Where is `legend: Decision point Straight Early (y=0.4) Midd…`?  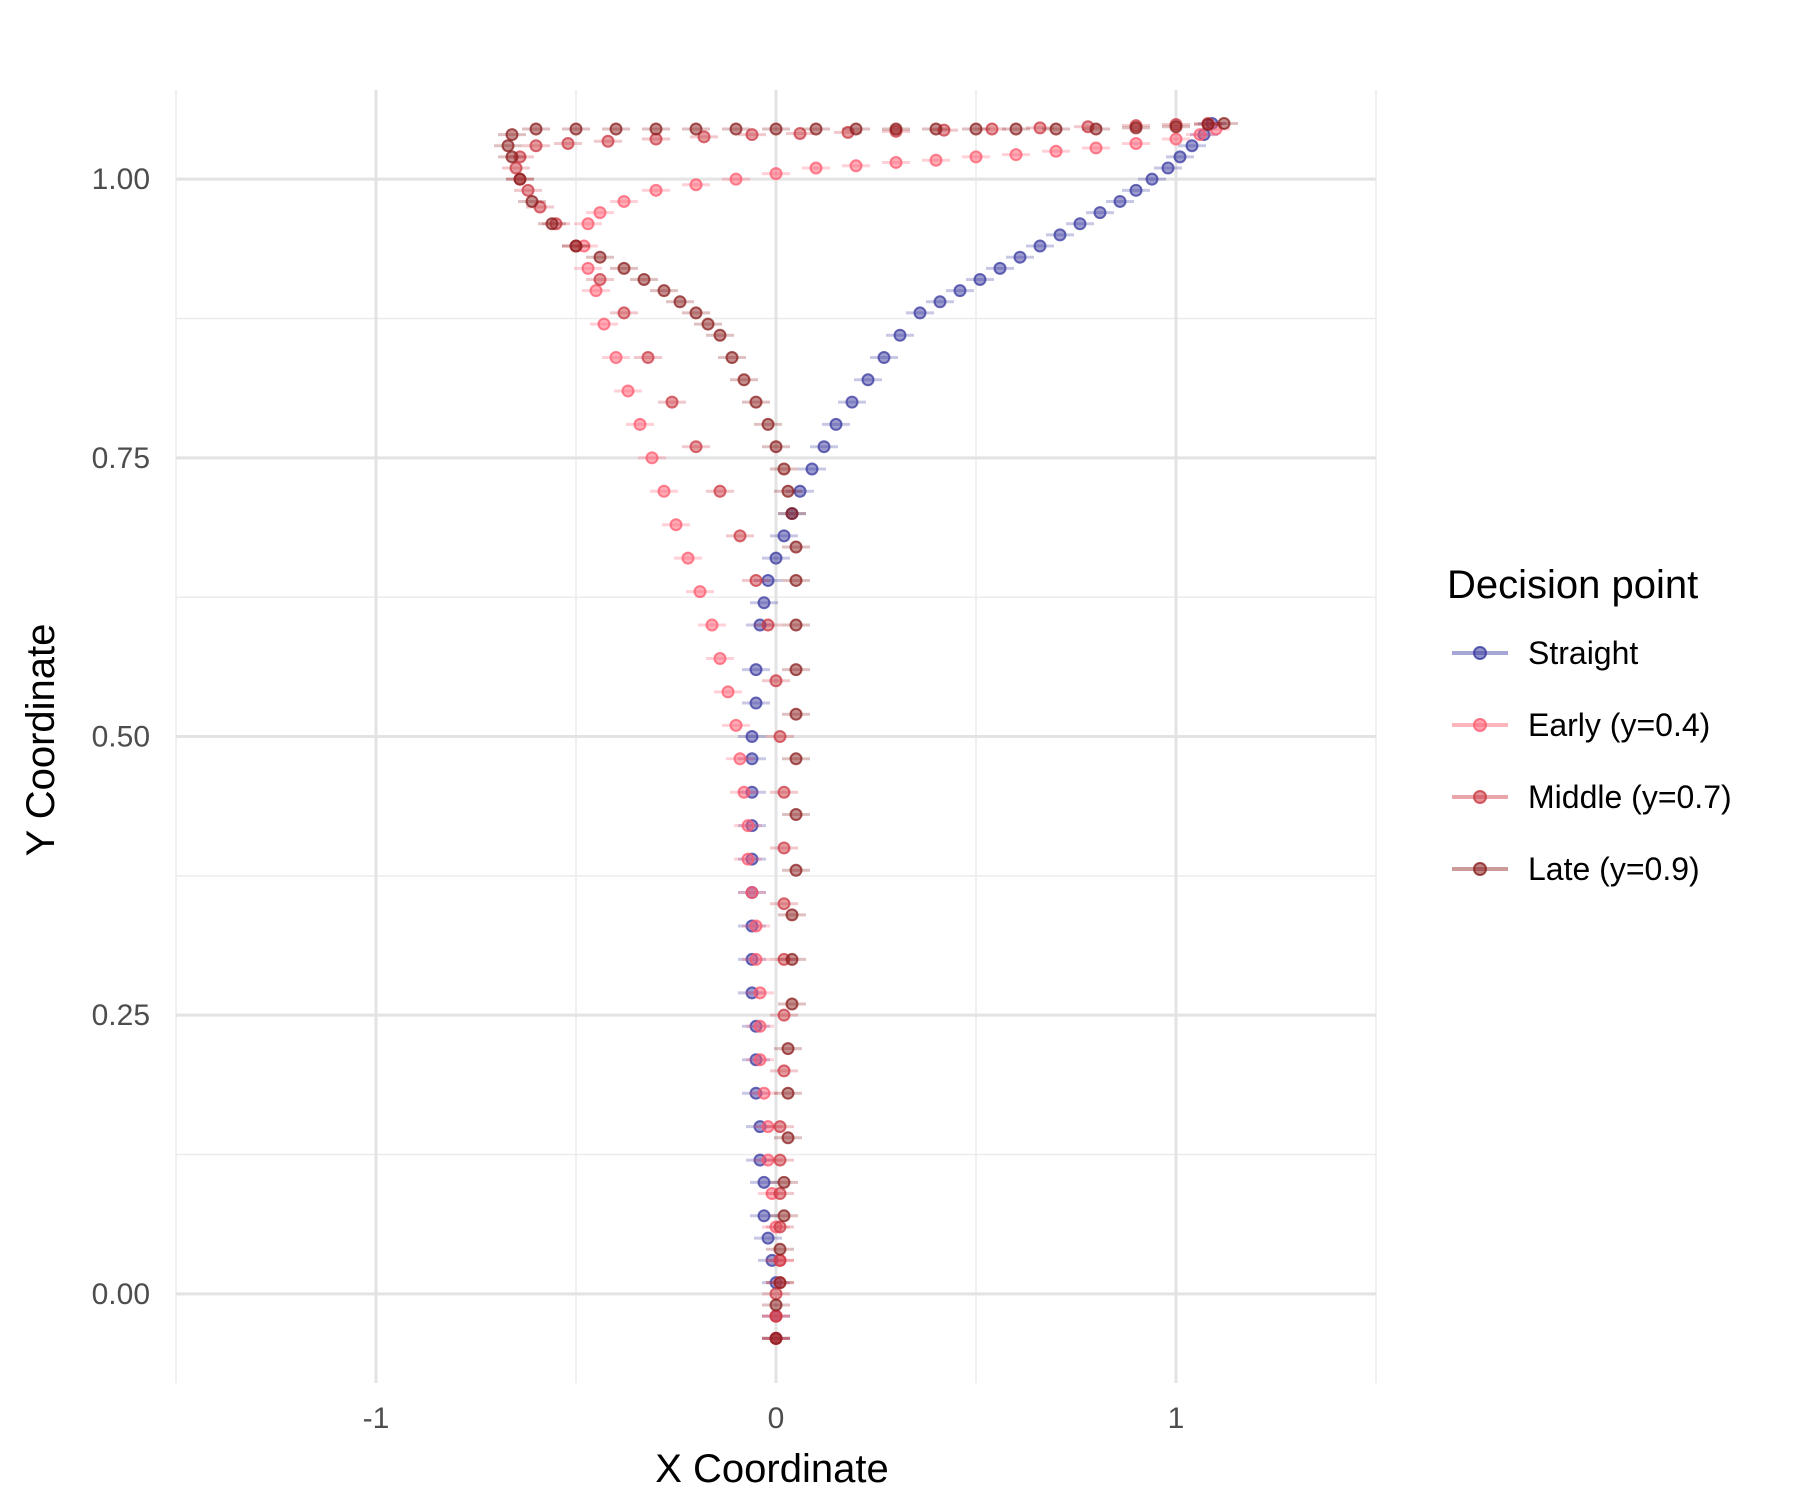
legend: Decision point Straight Early (y=0.4) Midd… is located at coordinates (1589, 725).